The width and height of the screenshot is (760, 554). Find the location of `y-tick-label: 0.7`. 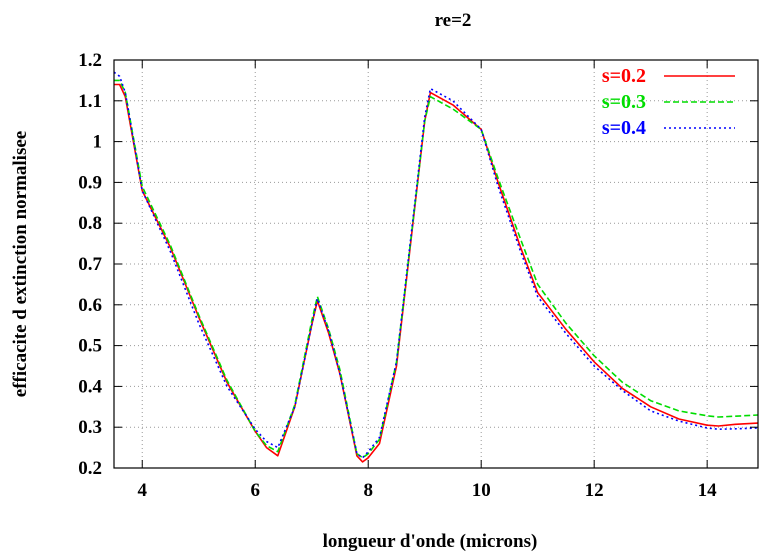

y-tick-label: 0.7 is located at coordinates (90, 264).